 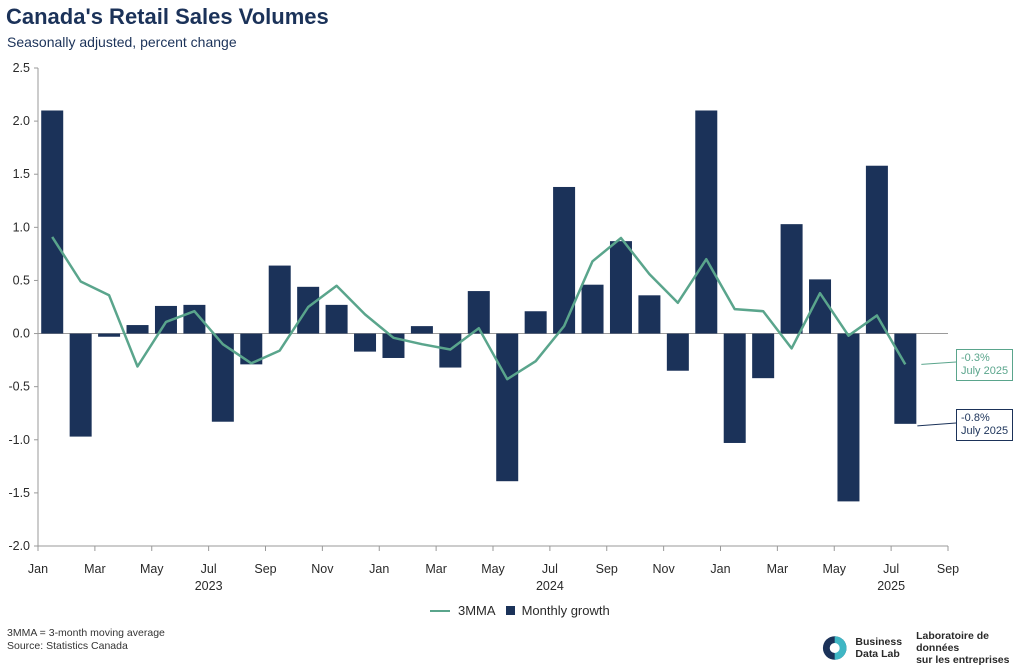 I want to click on brand-fr-line1: Laboratoire de données, so click(x=953, y=642).